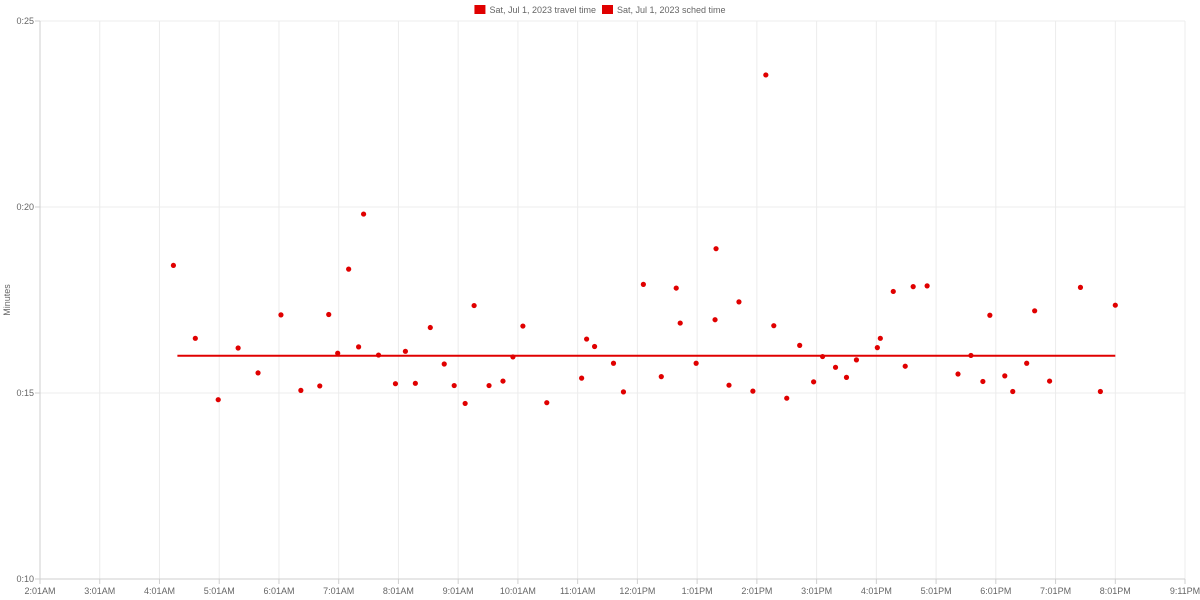 The height and width of the screenshot is (600, 1200). What do you see at coordinates (159, 591) in the screenshot?
I see `x-tick-label: 4:01AM` at bounding box center [159, 591].